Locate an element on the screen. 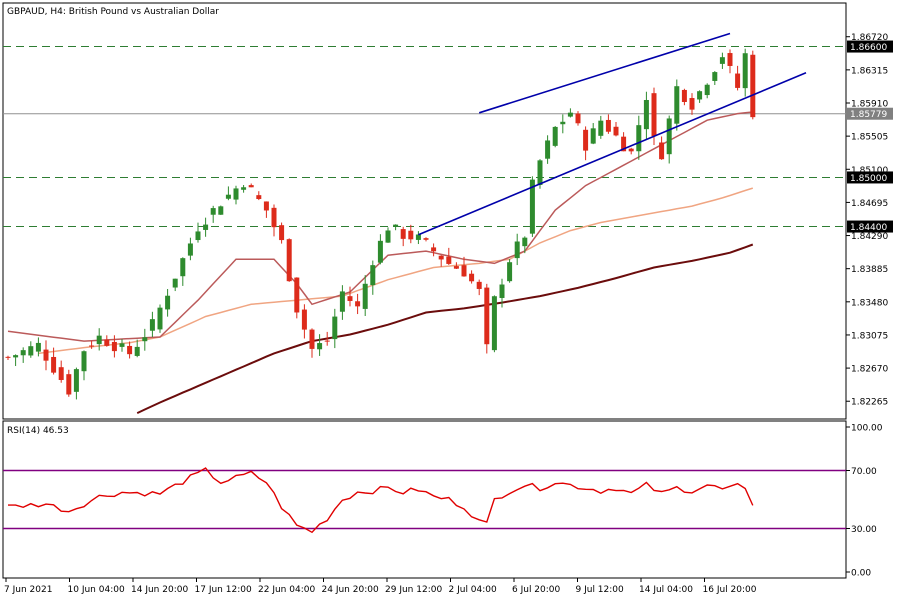  time-tick-label: 16 Jul 20:00 is located at coordinates (730, 590).